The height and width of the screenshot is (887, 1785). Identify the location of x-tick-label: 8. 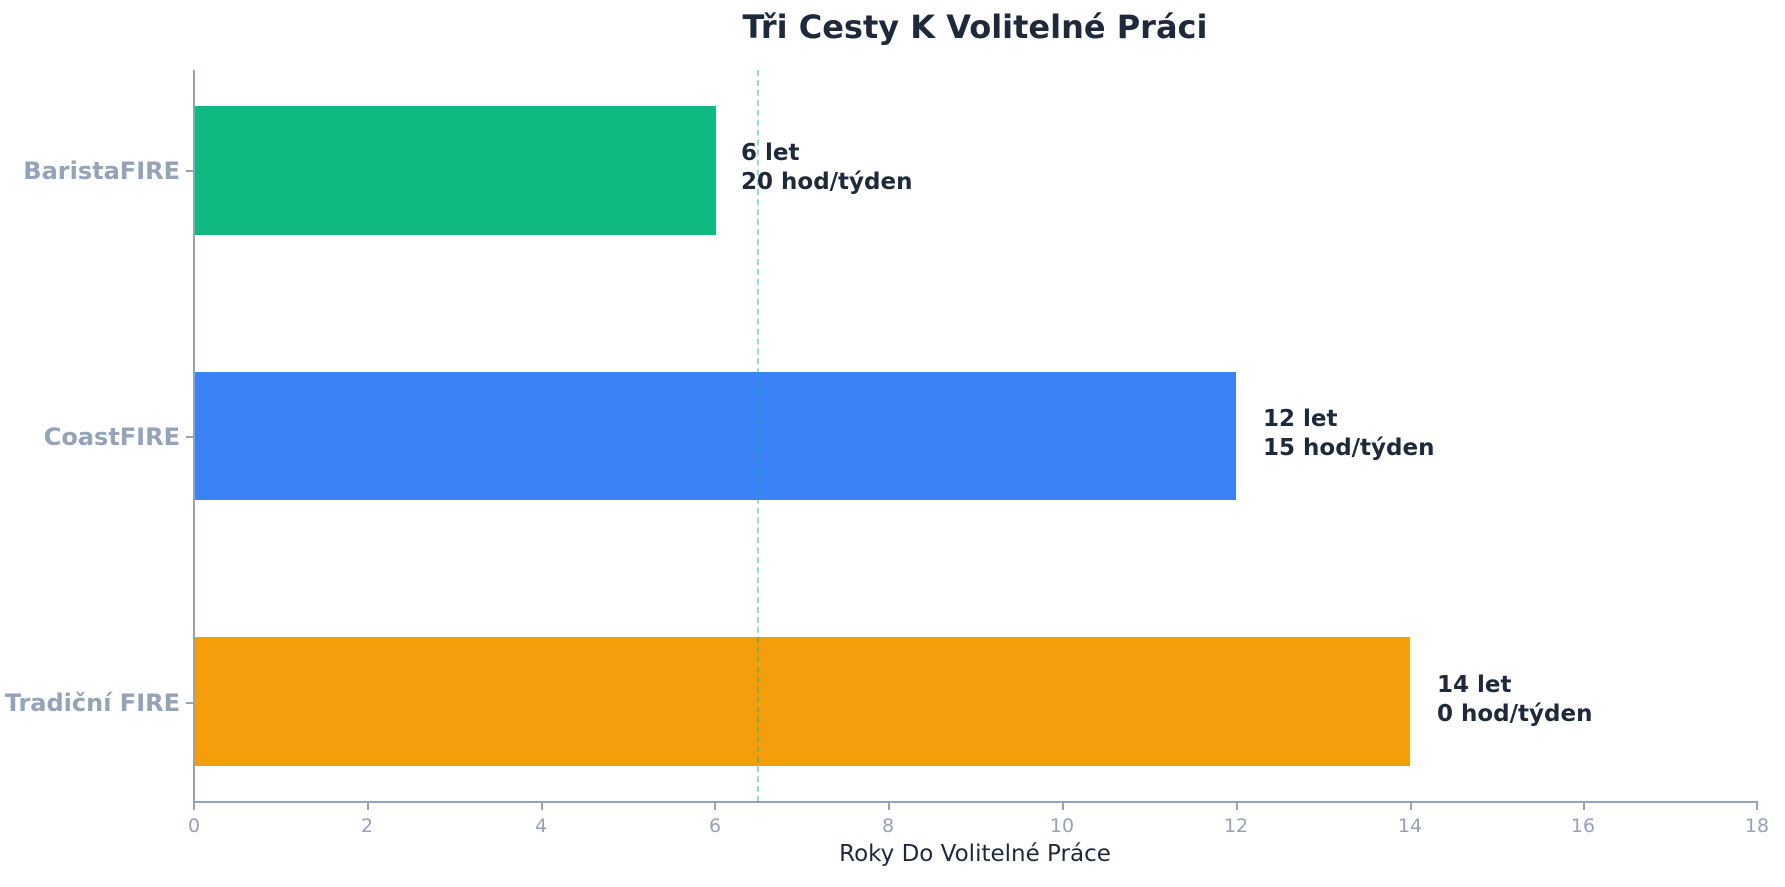
(888, 826).